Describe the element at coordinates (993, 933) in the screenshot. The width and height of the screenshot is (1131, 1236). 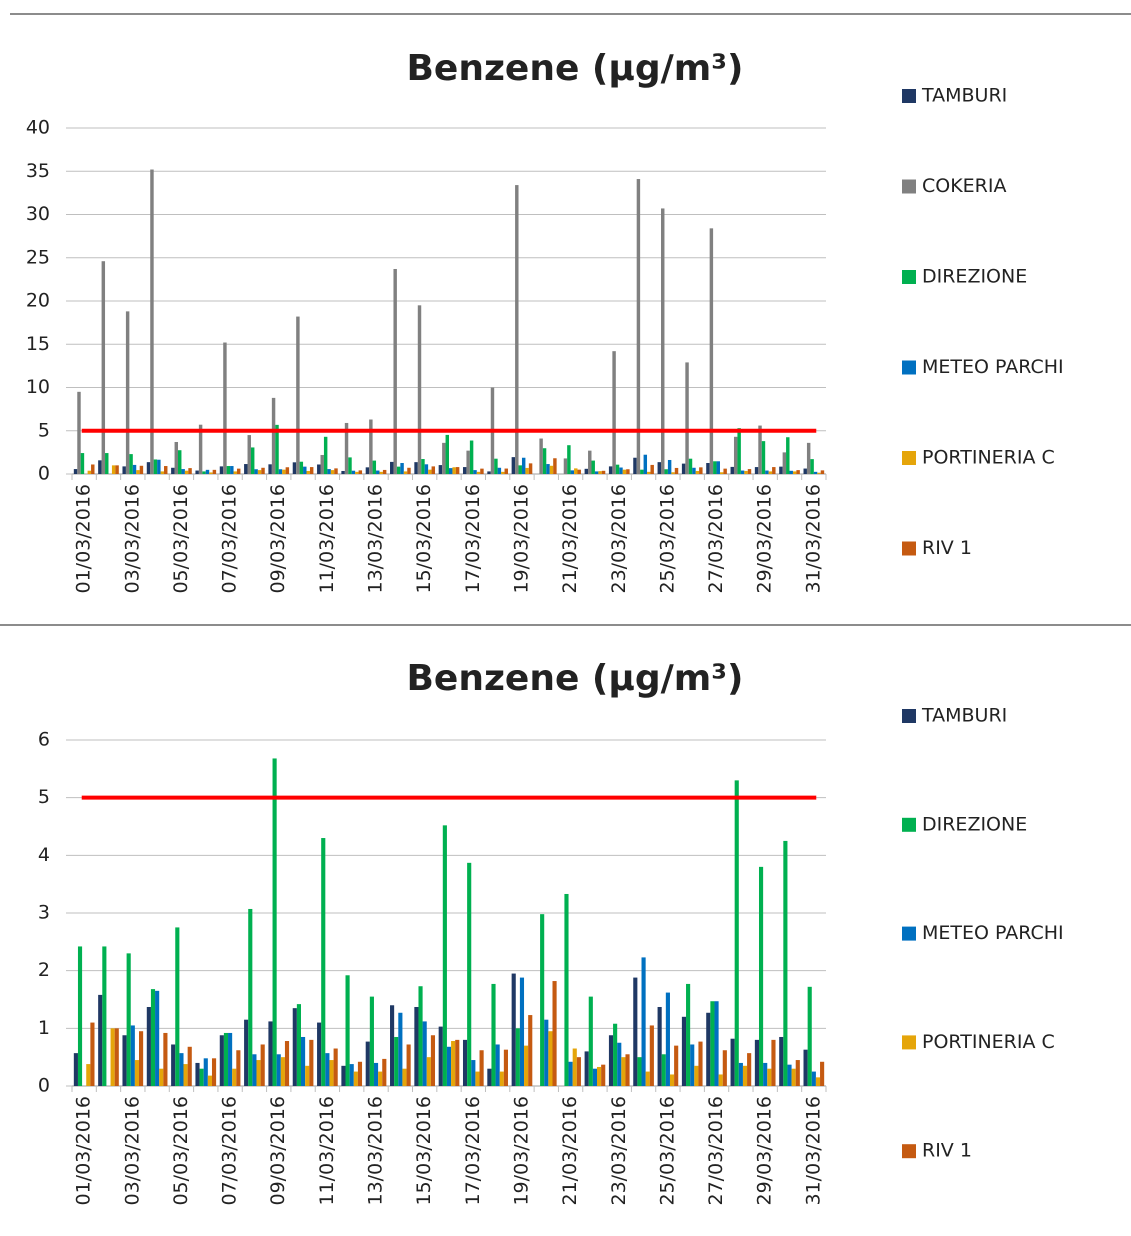
I see `legend-label: METEO PARCHI` at that location.